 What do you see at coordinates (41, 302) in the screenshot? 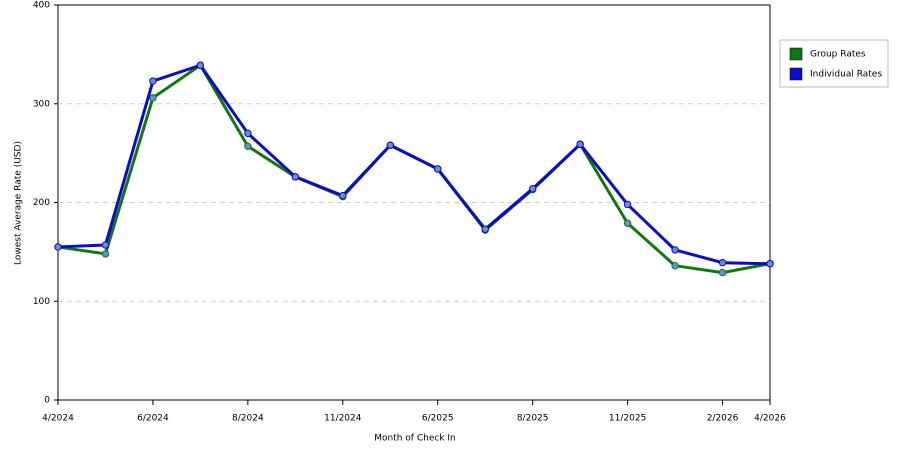
I see `y-tick-label: 100` at bounding box center [41, 302].